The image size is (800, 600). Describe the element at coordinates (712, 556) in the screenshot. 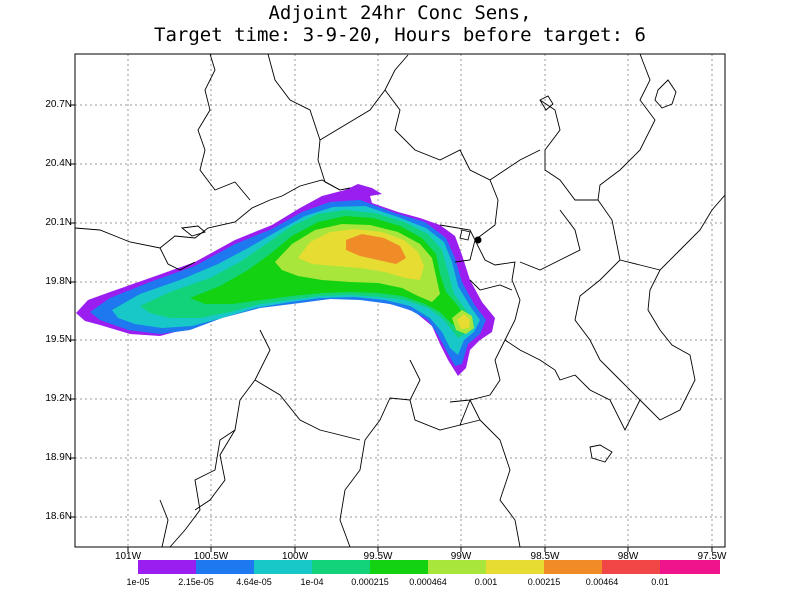

I see `x-tick-label: 97.5W` at that location.